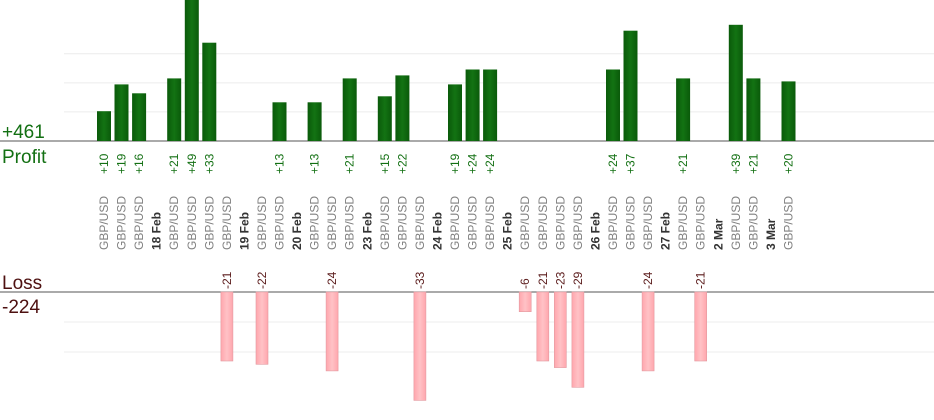 The height and width of the screenshot is (420, 934). Describe the element at coordinates (525, 283) in the screenshot. I see `loss-value-label: -6` at that location.